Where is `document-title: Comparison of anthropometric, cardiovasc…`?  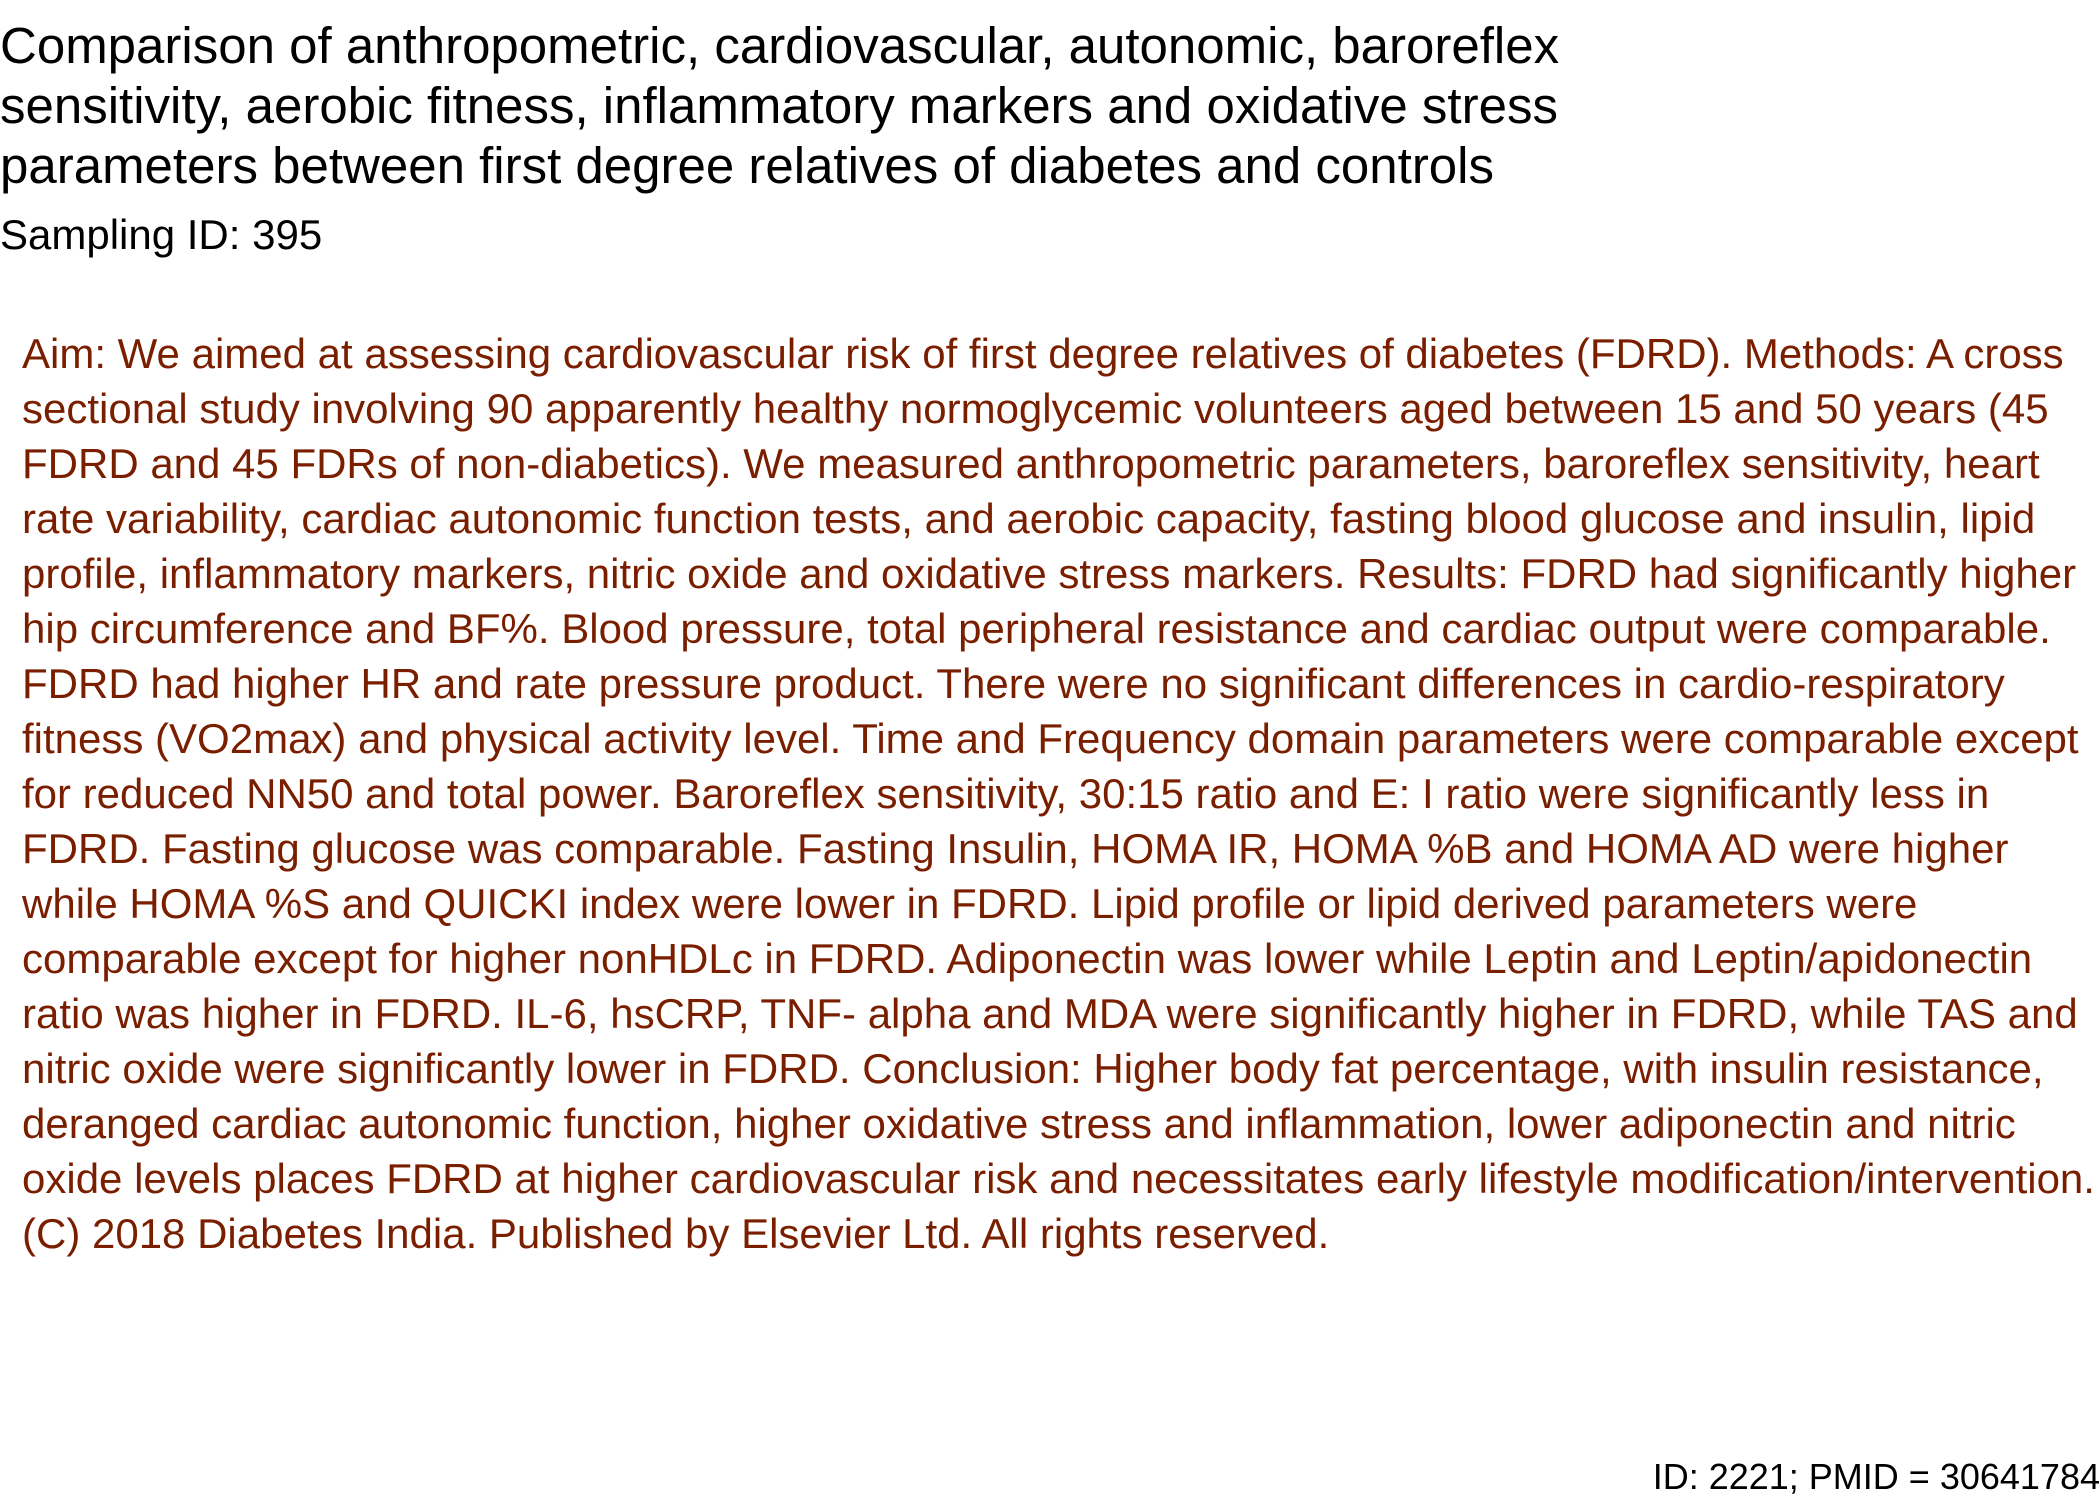 document-title: Comparison of anthropometric, cardiovasc… is located at coordinates (780, 105).